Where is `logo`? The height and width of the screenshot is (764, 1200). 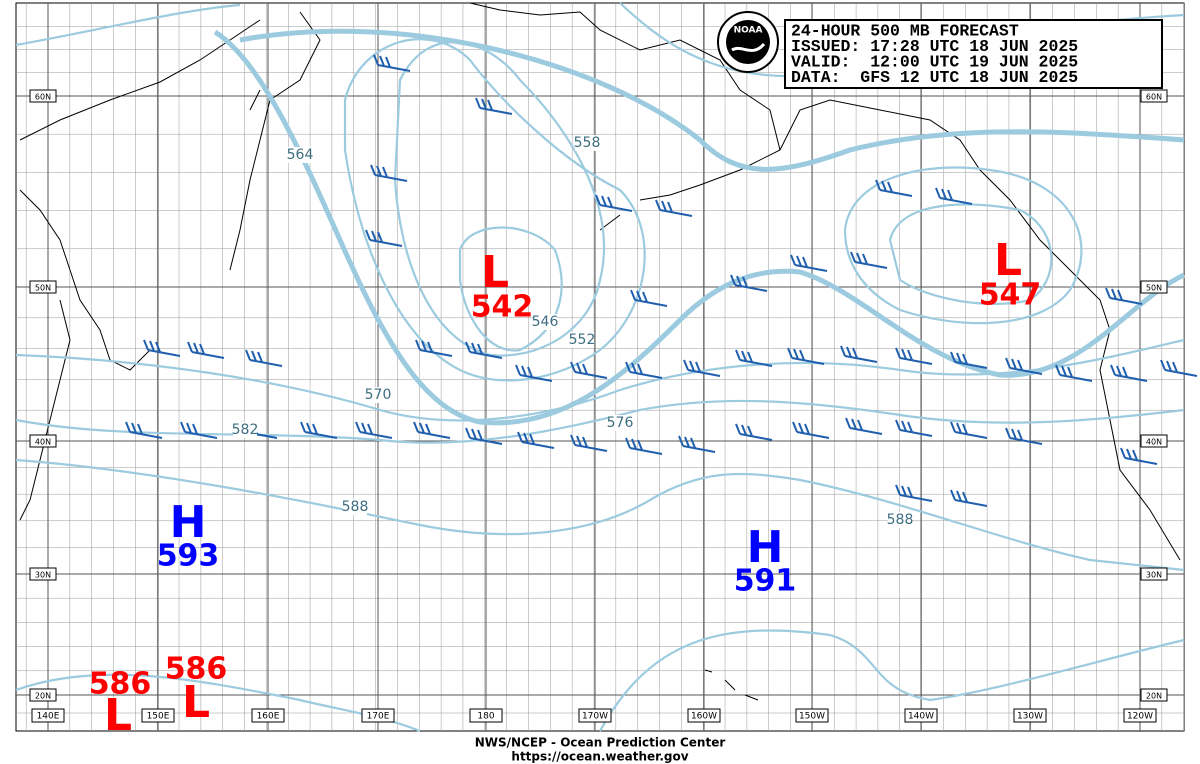 logo is located at coordinates (748, 42).